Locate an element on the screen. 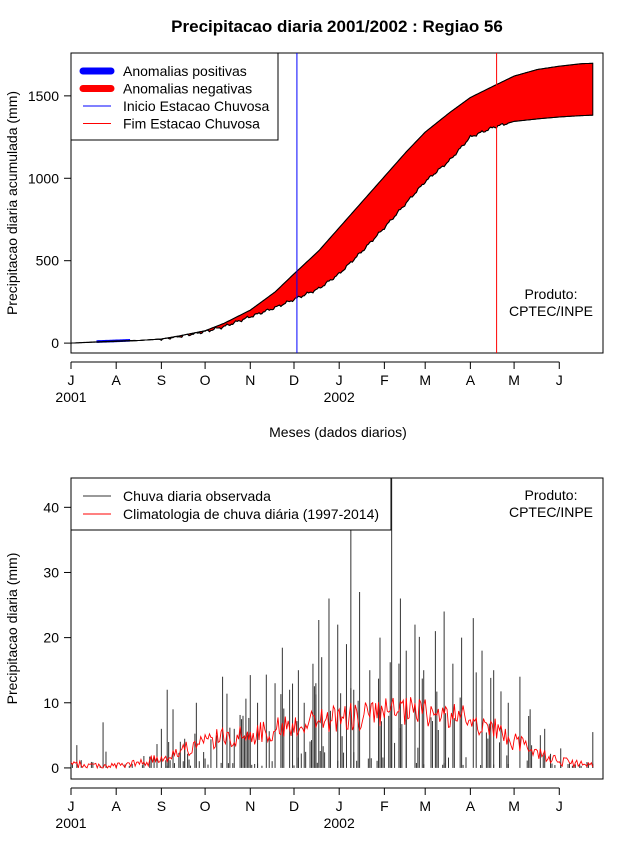  y-tick-label: 1000 is located at coordinates (43, 178).